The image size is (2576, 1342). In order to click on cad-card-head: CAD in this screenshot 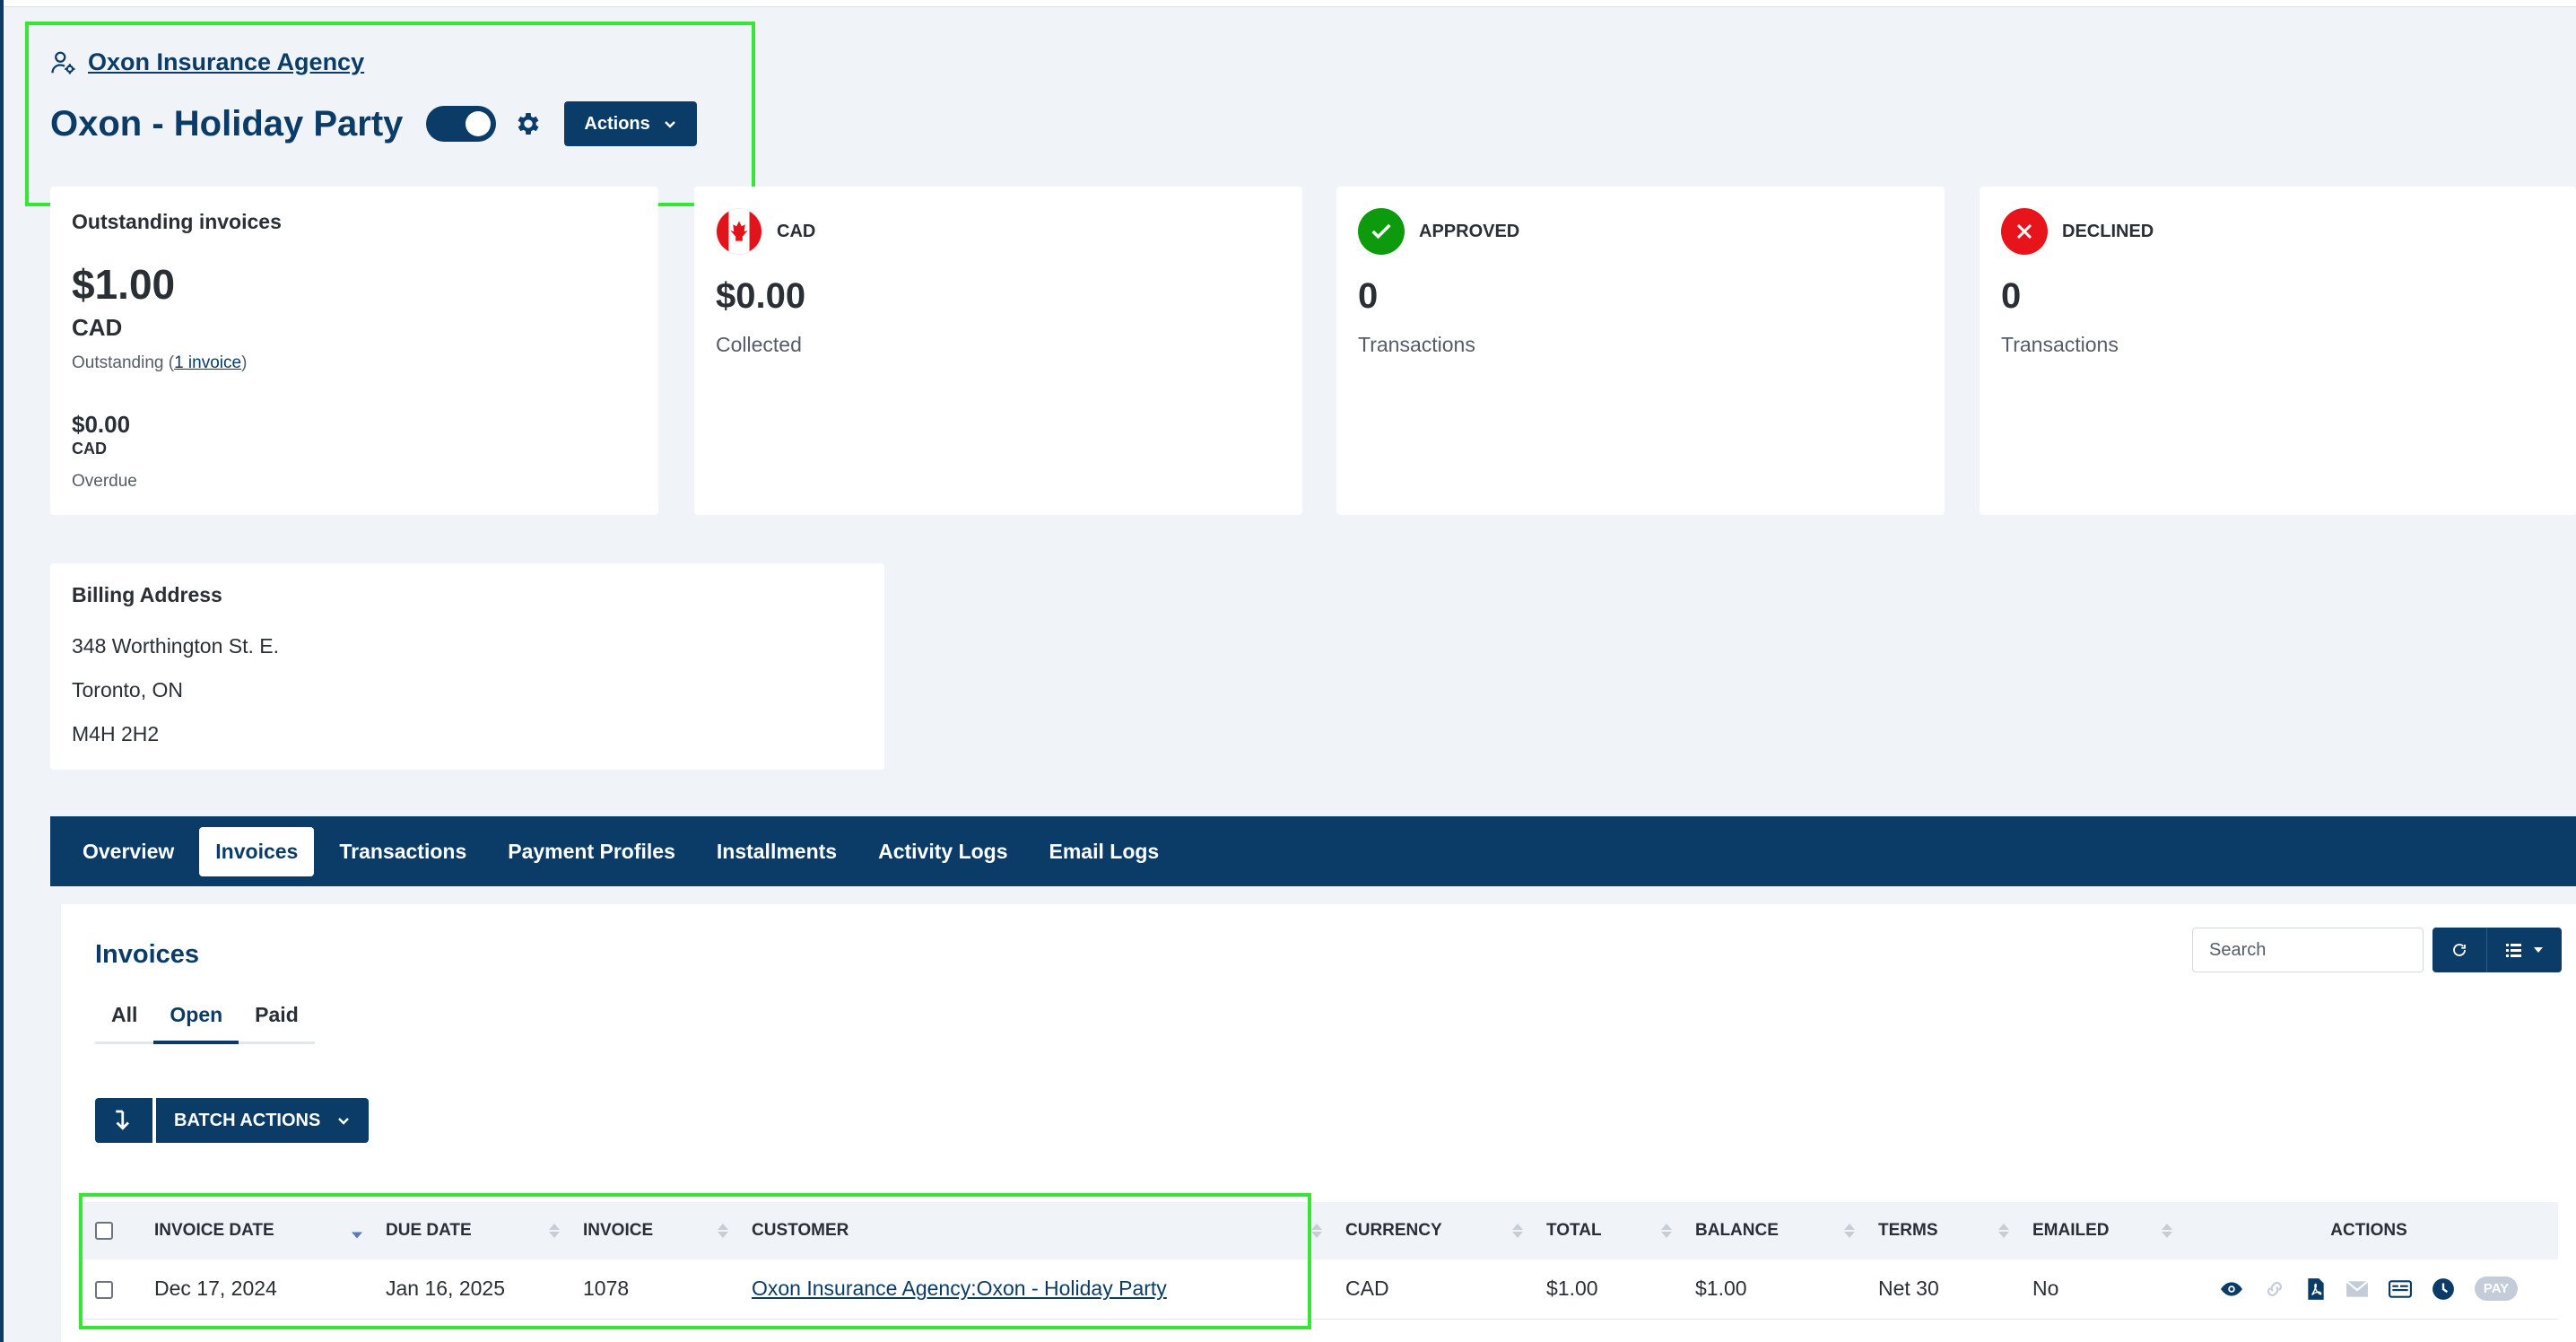, I will do `click(998, 231)`.